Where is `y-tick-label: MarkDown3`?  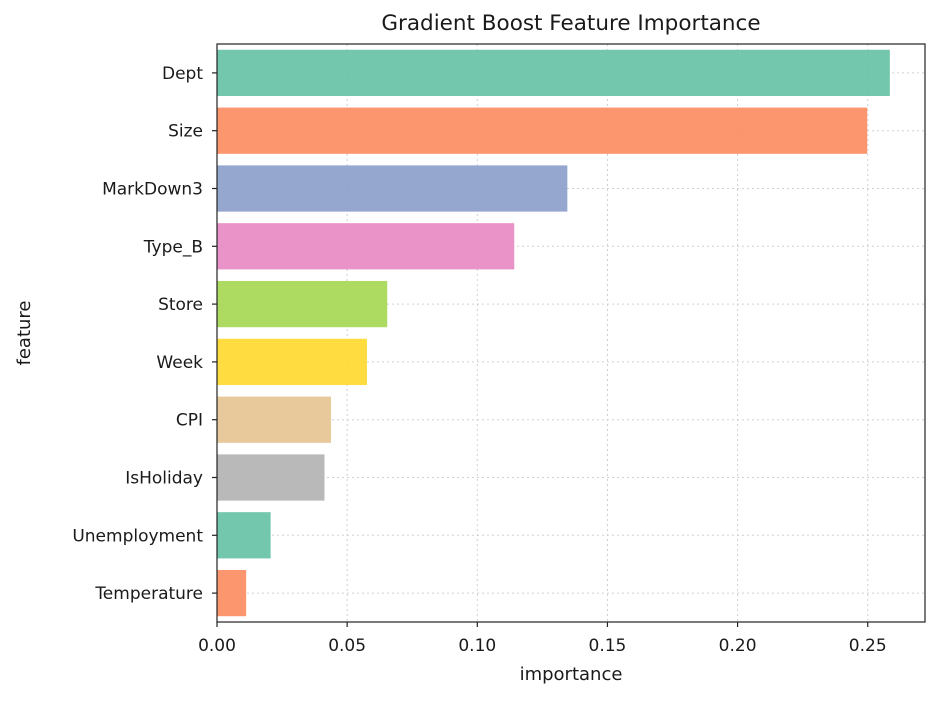
y-tick-label: MarkDown3 is located at coordinates (152, 190).